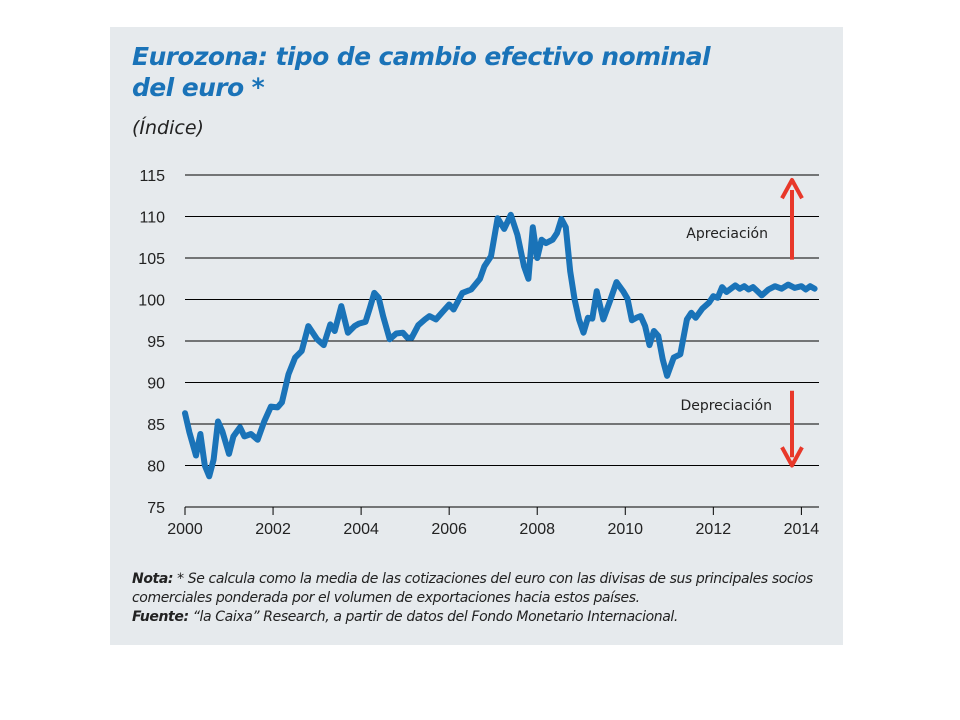  What do you see at coordinates (273, 529) in the screenshot?
I see `x-tick-label-2002: 2002` at bounding box center [273, 529].